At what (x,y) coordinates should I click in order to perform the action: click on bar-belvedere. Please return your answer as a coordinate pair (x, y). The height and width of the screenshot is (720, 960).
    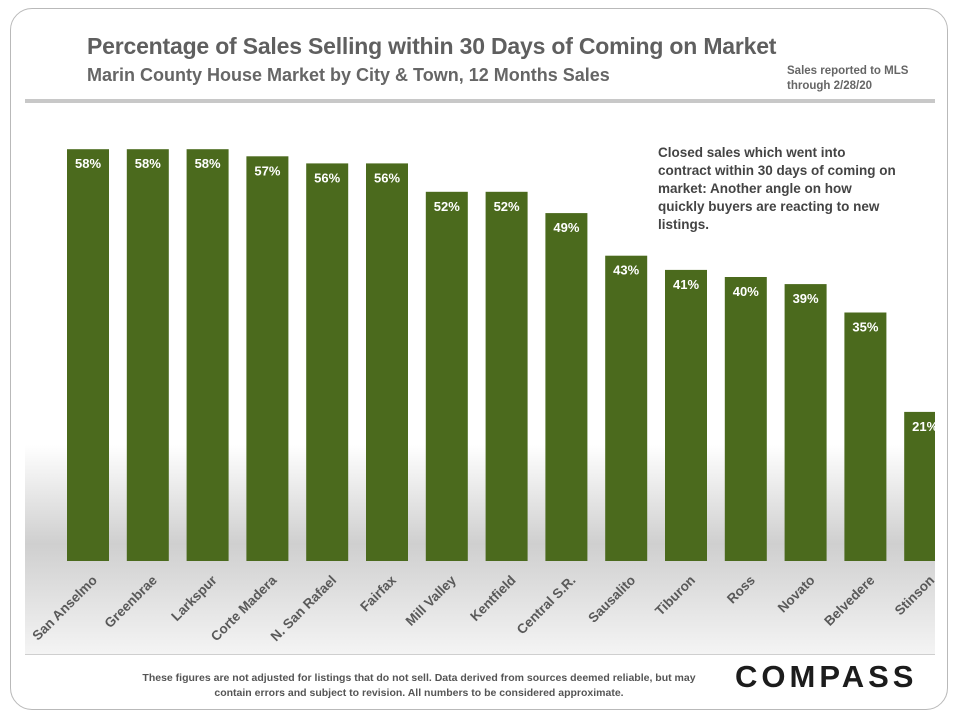
    Looking at the image, I should click on (865, 436).